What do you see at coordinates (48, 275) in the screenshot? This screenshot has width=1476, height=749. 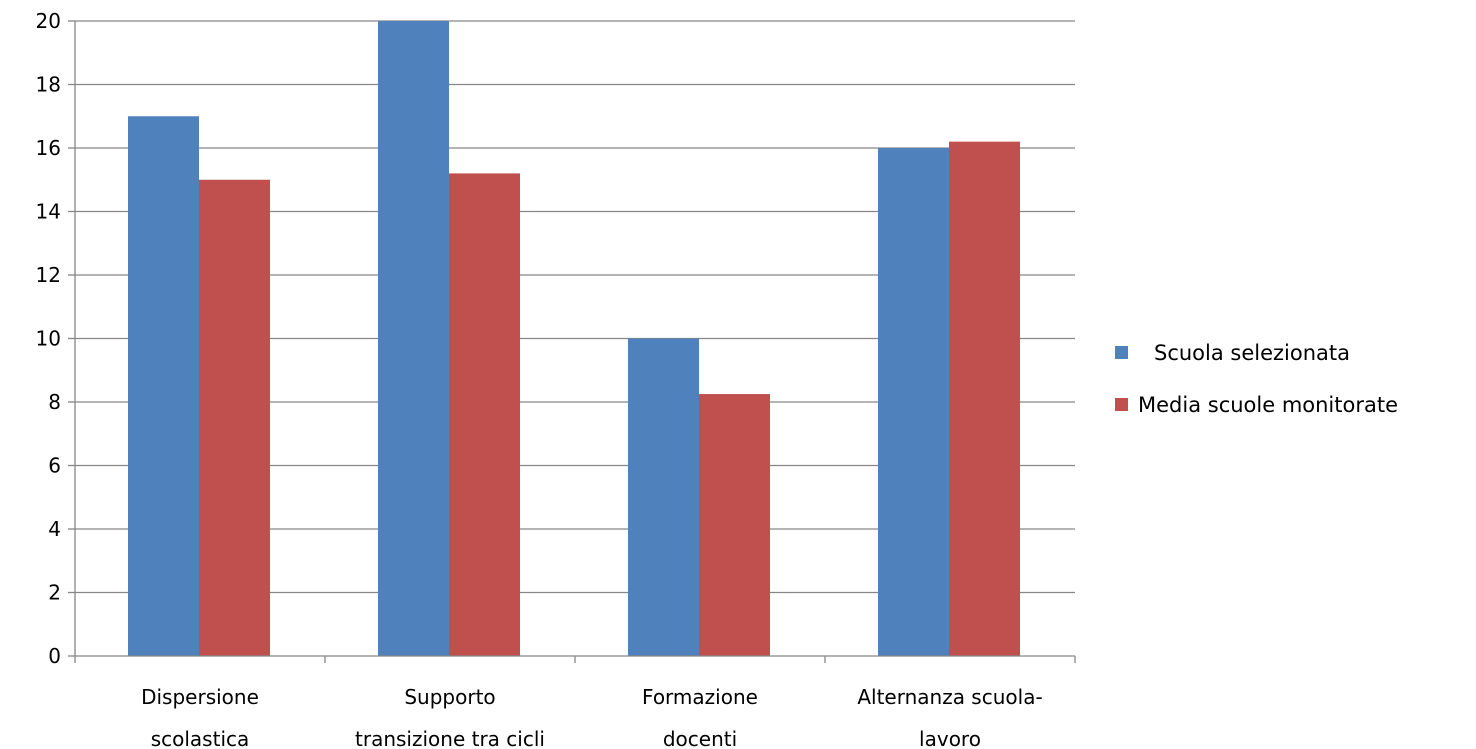 I see `y-tick-label-12: 12` at bounding box center [48, 275].